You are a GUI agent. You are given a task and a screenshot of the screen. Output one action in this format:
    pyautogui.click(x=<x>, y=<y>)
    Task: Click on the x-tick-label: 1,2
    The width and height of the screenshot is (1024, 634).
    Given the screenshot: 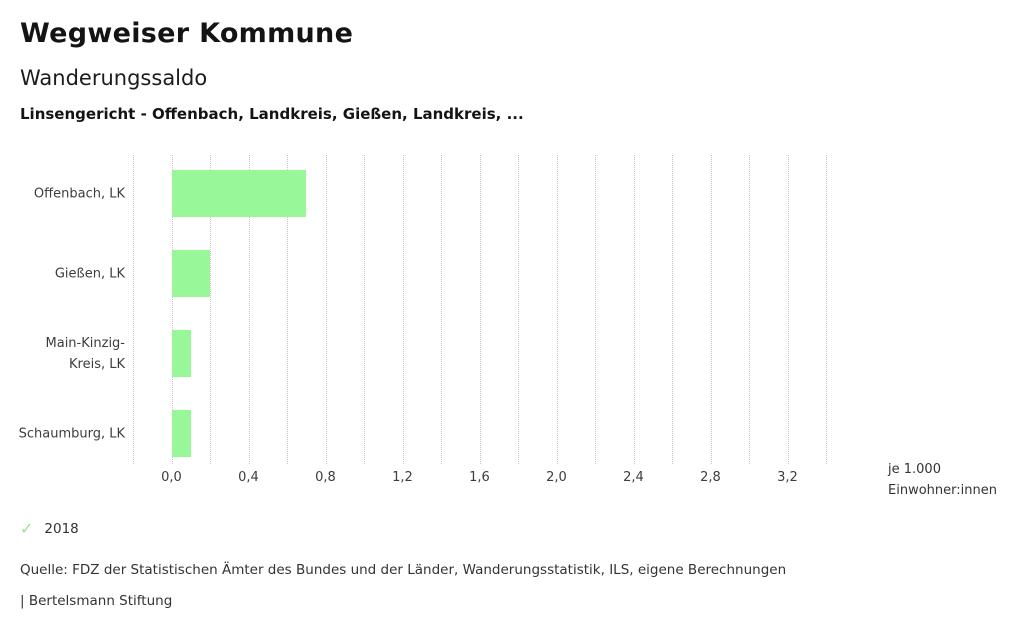 What is the action you would take?
    pyautogui.click(x=402, y=477)
    